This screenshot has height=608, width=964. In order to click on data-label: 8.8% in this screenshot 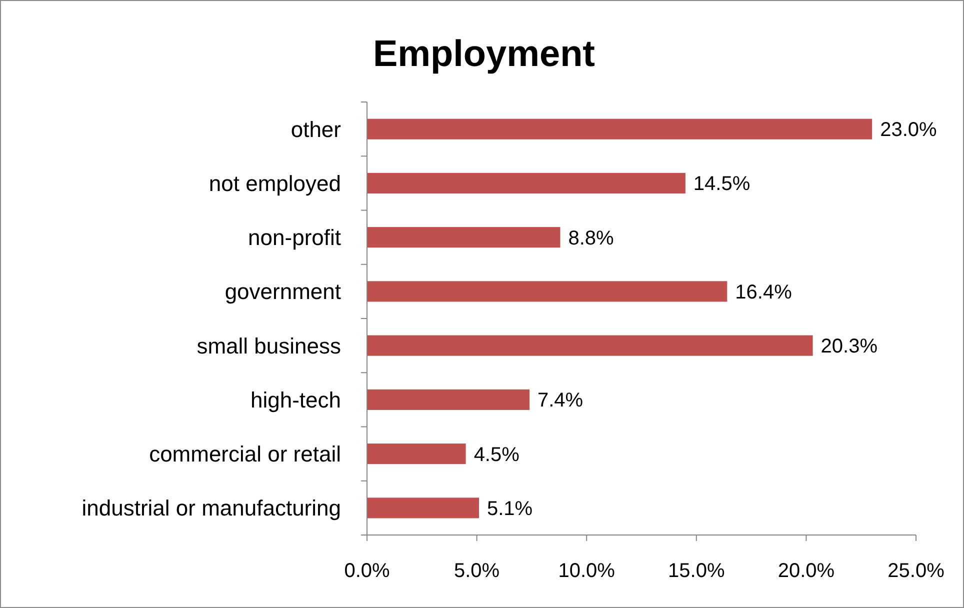, I will do `click(591, 238)`.